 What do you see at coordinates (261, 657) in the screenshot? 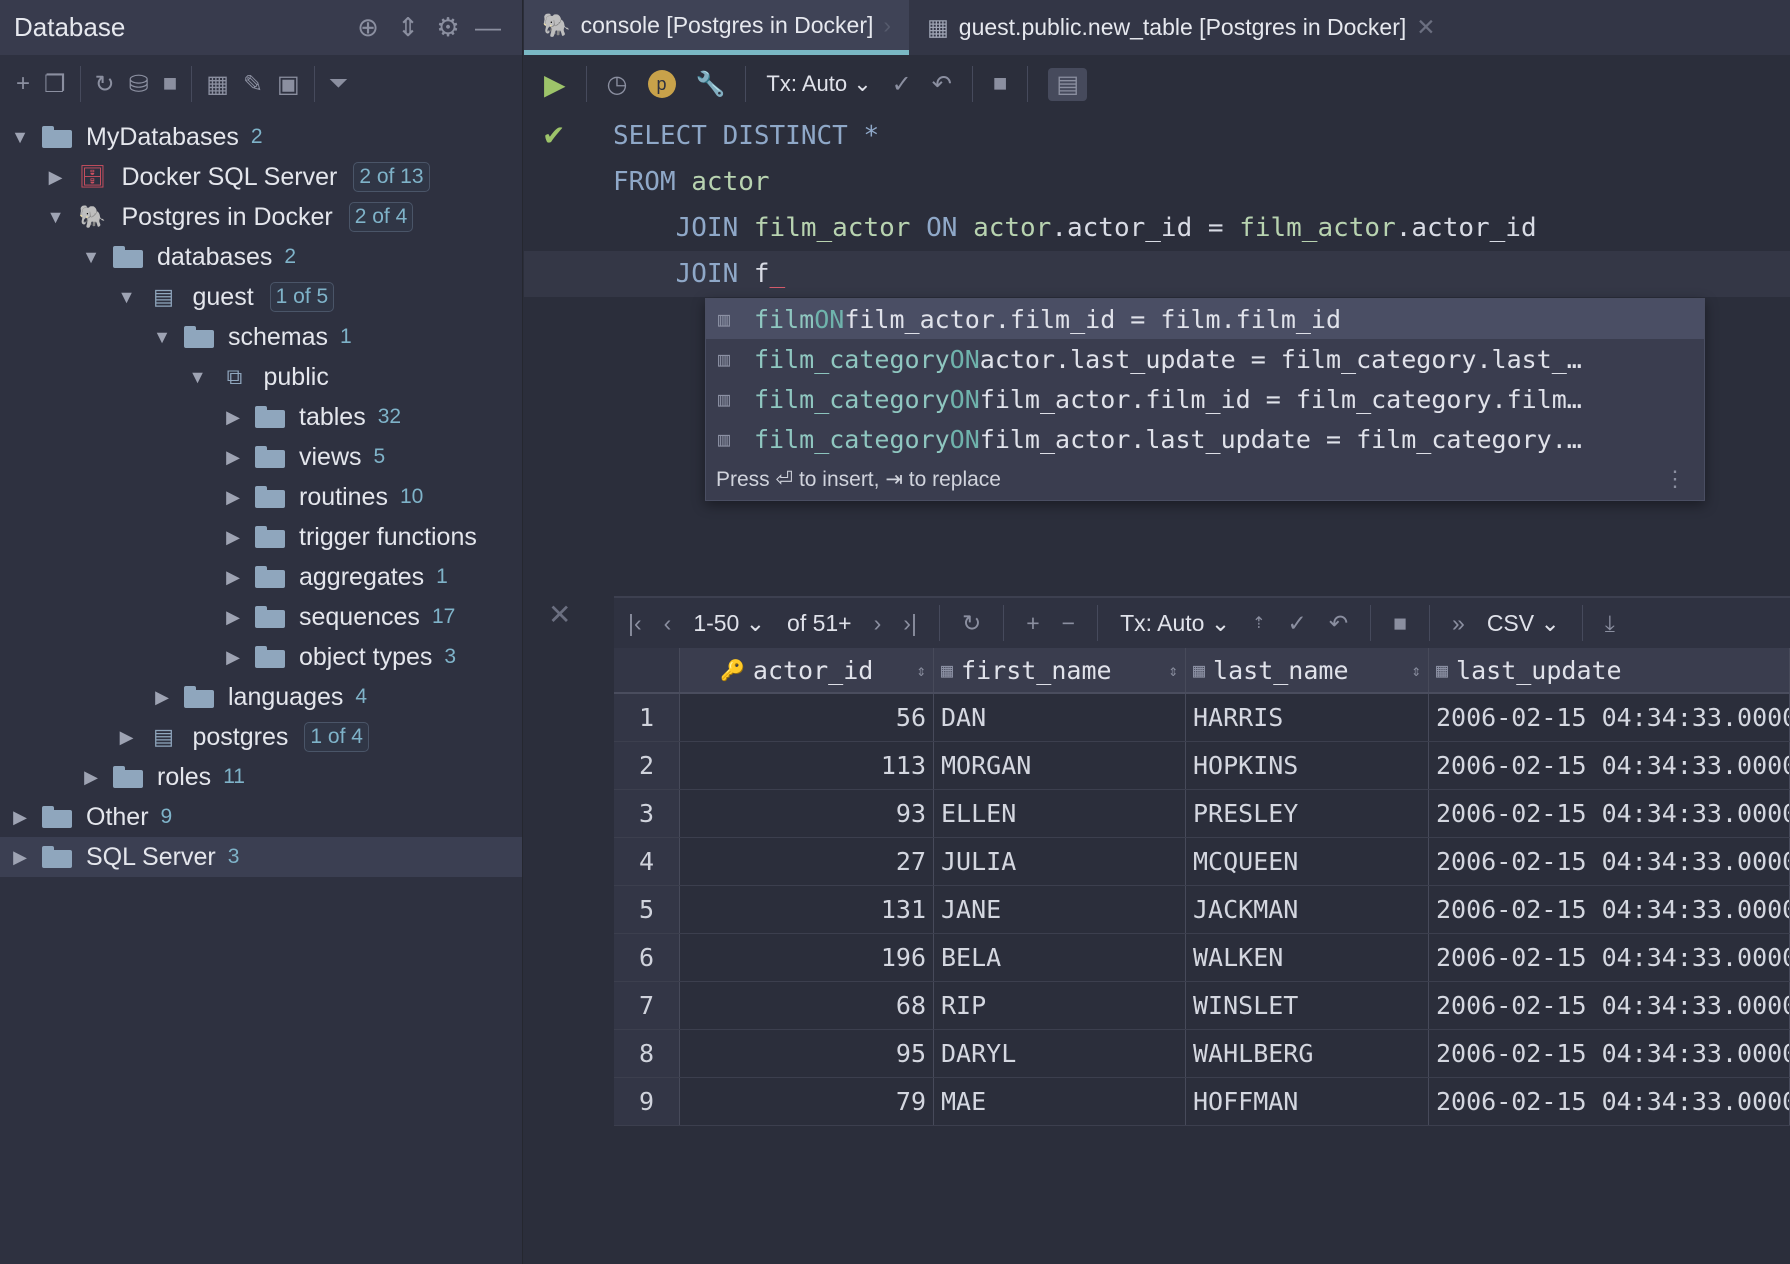
I see `tree-item-object-types: ▶ object types 3` at bounding box center [261, 657].